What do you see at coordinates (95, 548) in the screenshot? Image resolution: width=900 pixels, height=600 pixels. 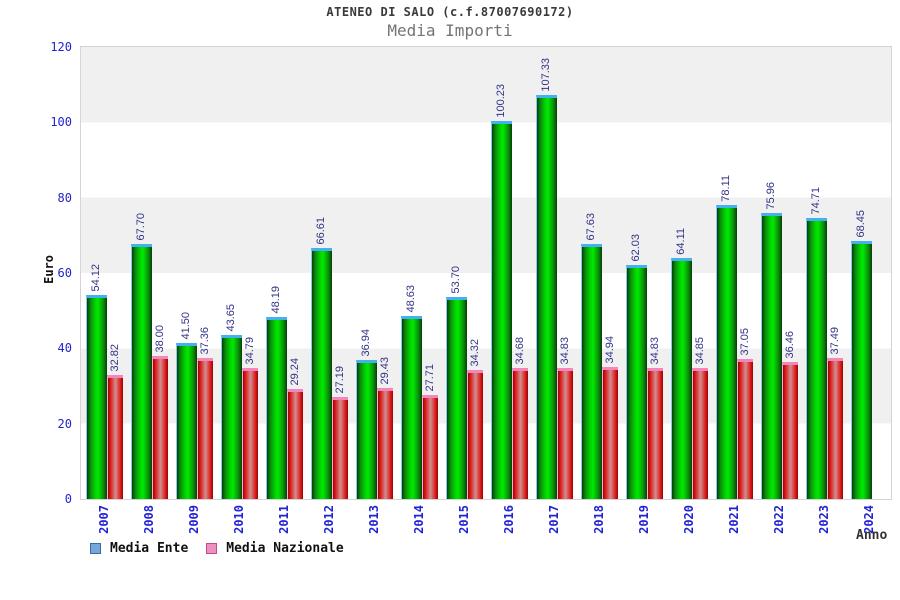 I see `legend-swatch-media-ente` at bounding box center [95, 548].